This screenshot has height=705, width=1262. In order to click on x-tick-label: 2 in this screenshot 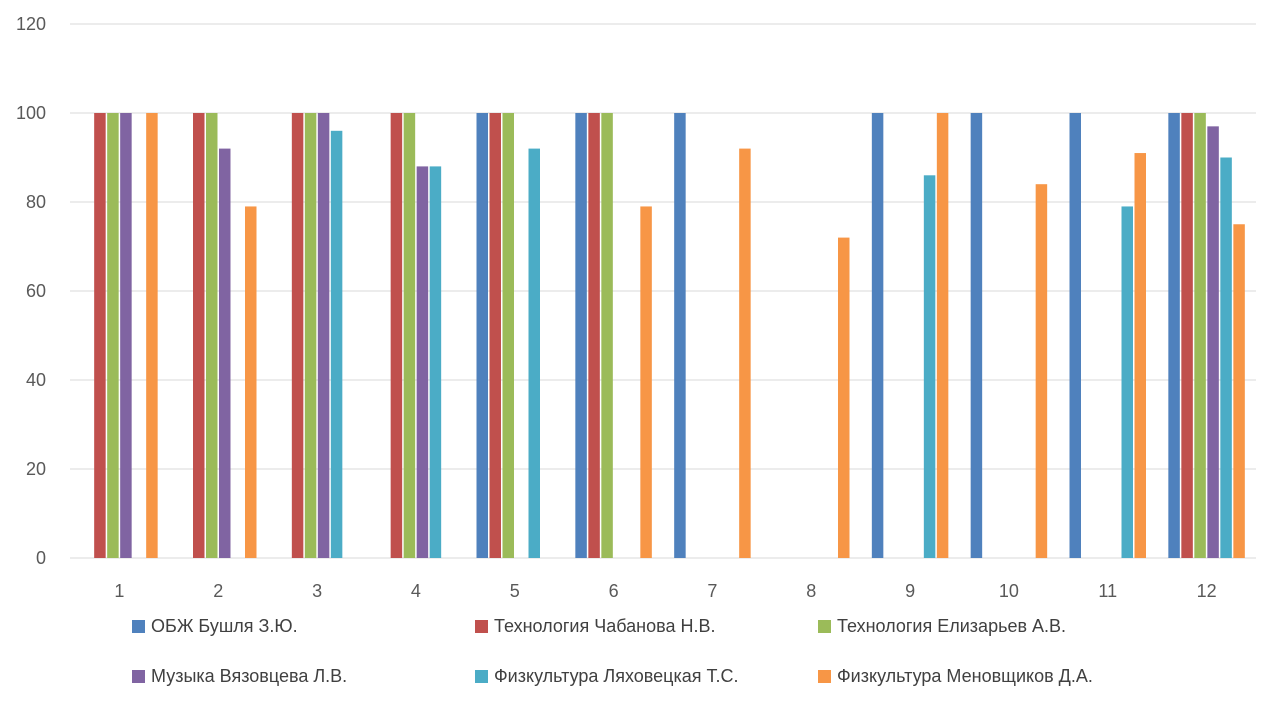, I will do `click(218, 591)`.